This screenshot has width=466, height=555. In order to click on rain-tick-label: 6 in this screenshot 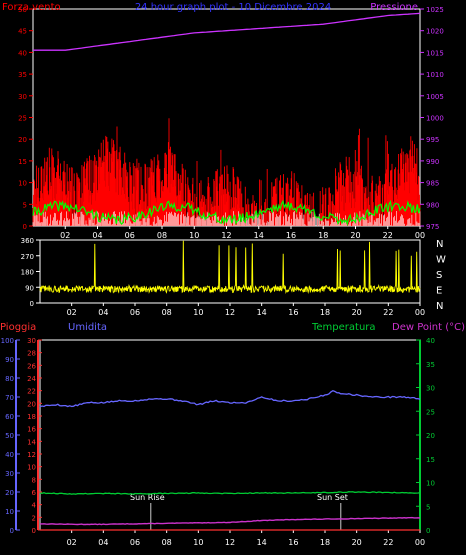, I will do `click(34, 493)`.